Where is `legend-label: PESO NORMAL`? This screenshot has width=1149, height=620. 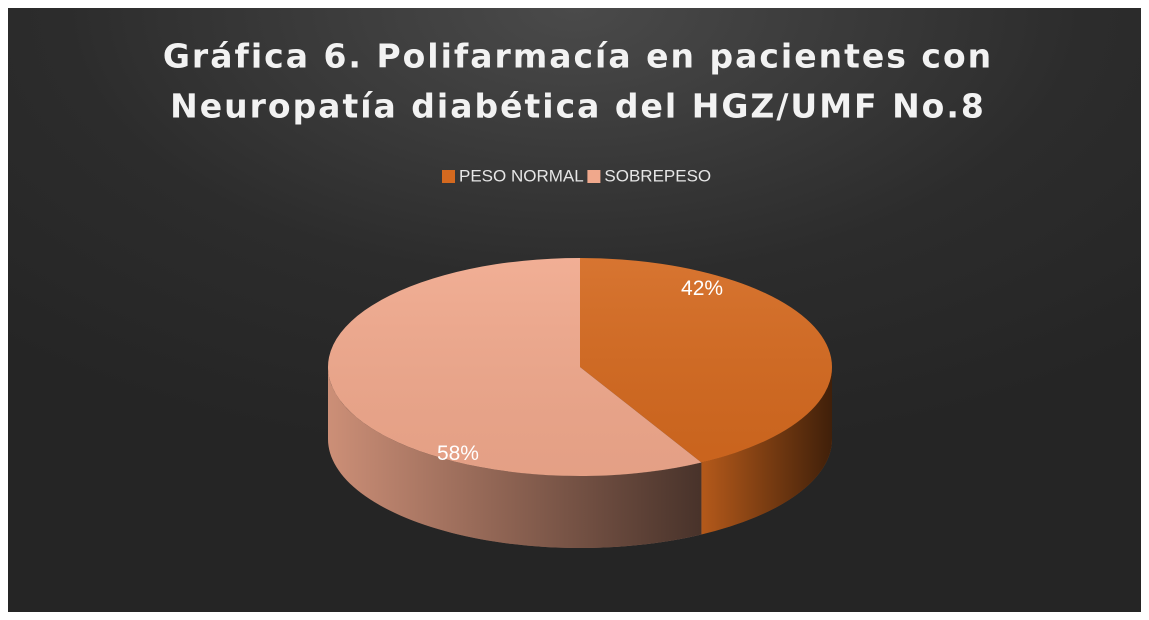 legend-label: PESO NORMAL is located at coordinates (521, 175).